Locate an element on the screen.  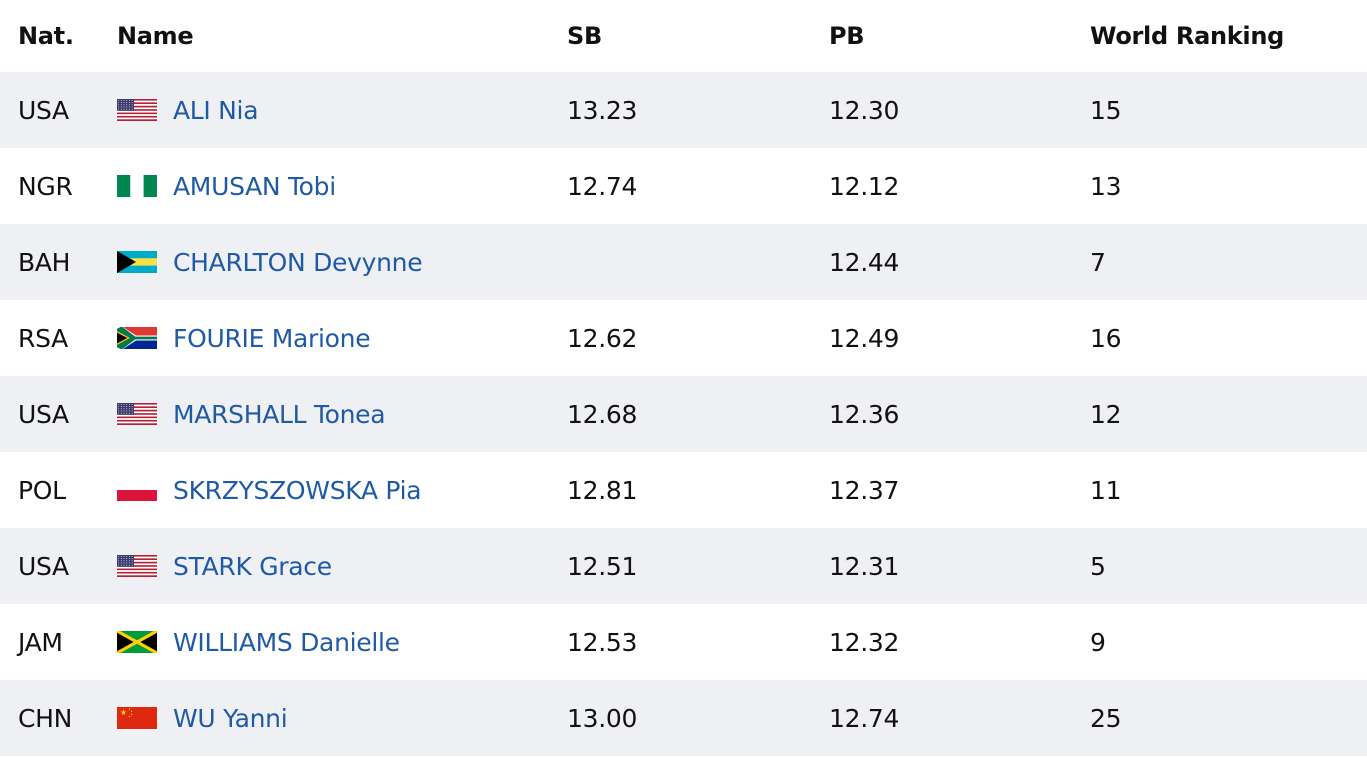
sb-cell: 12.81 is located at coordinates (602, 490).